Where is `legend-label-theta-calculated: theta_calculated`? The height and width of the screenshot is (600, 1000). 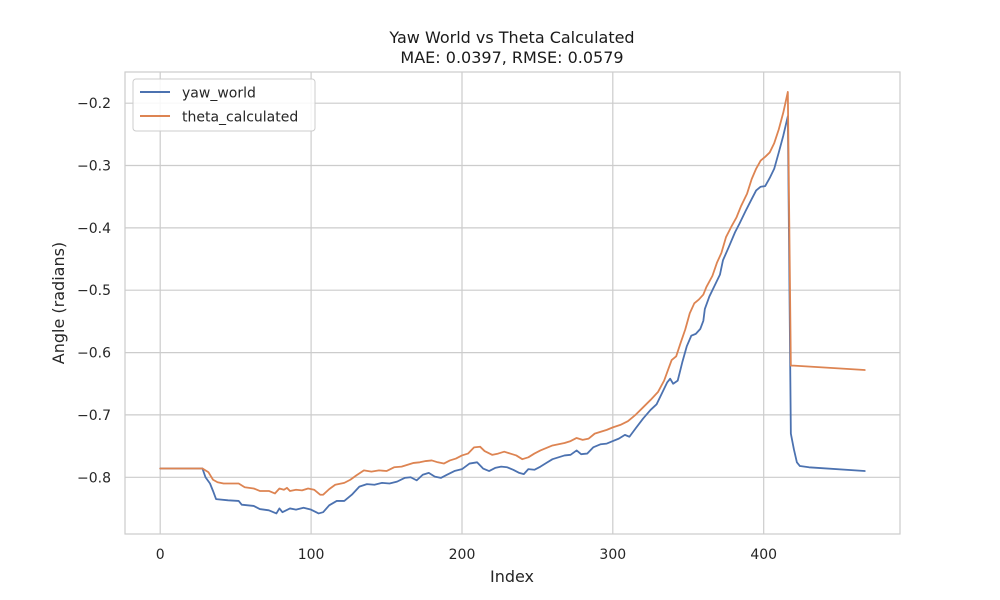
legend-label-theta-calculated: theta_calculated is located at coordinates (240, 118).